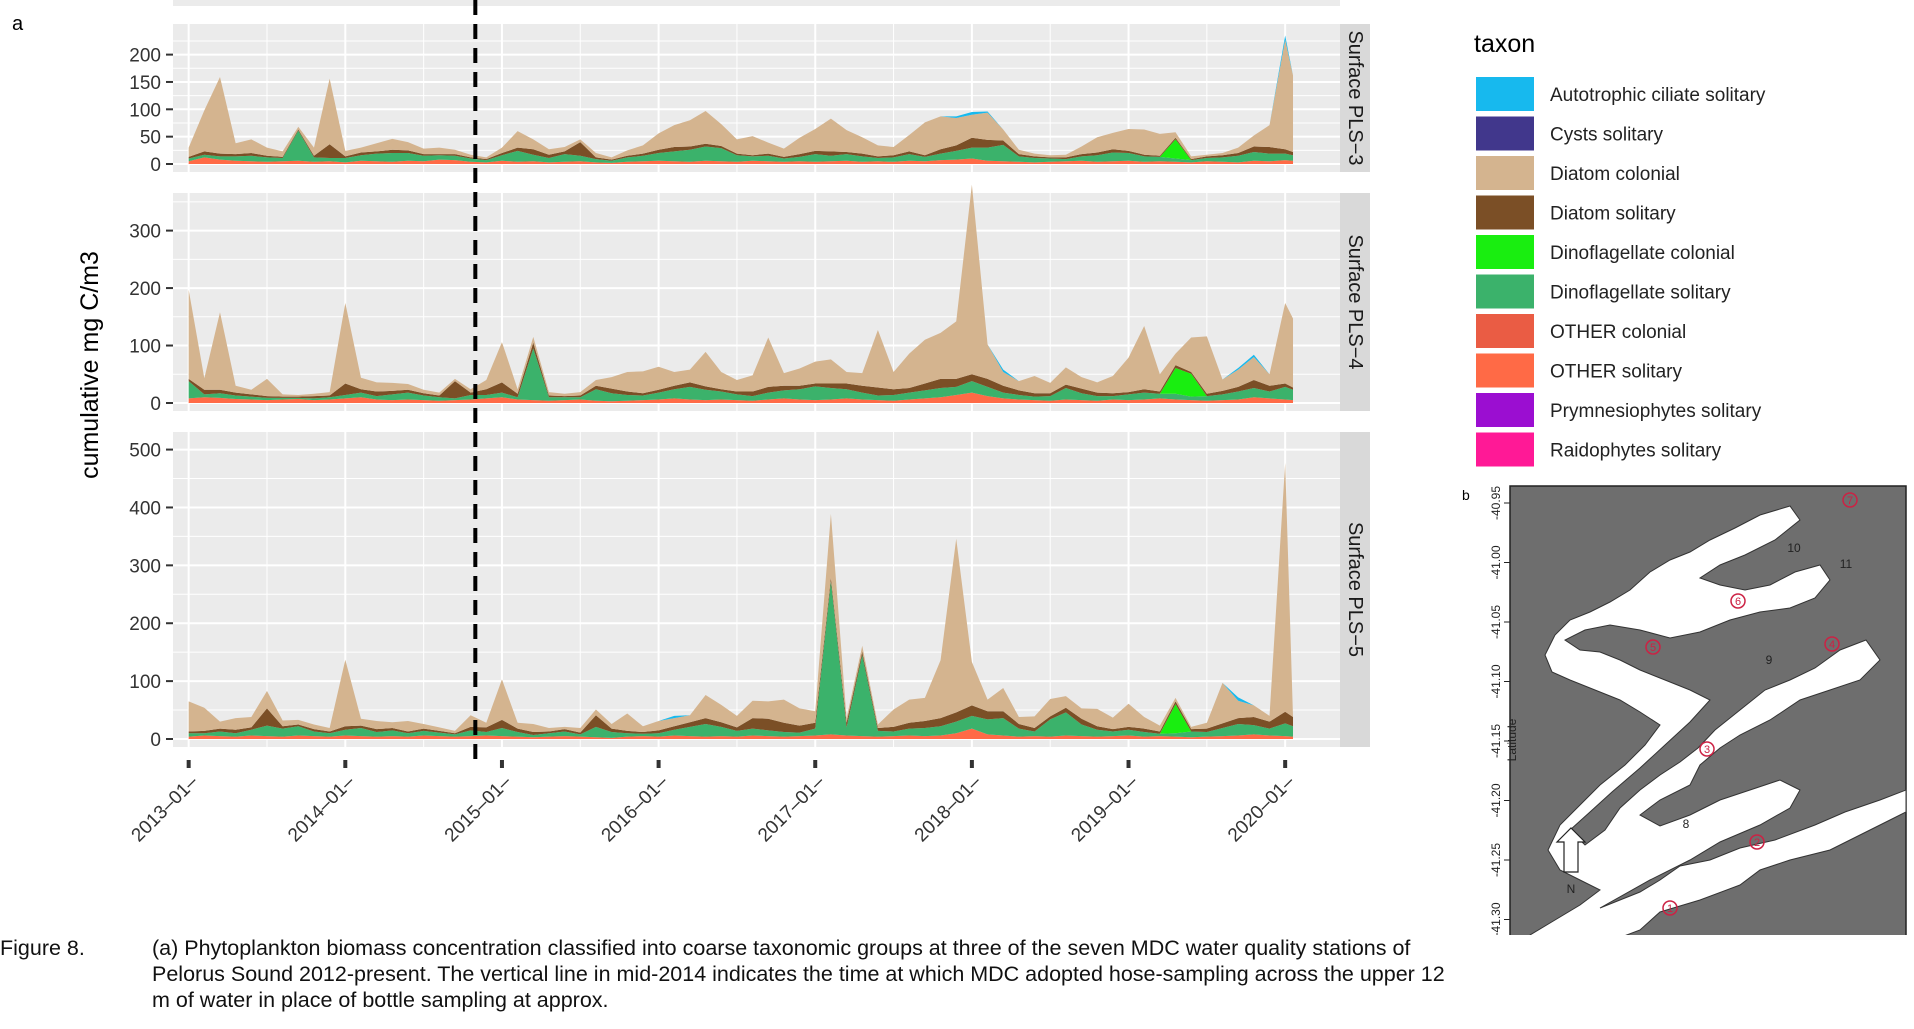 The height and width of the screenshot is (1029, 1914). What do you see at coordinates (1738, 602) in the screenshot?
I see `map-station-label: 6` at bounding box center [1738, 602].